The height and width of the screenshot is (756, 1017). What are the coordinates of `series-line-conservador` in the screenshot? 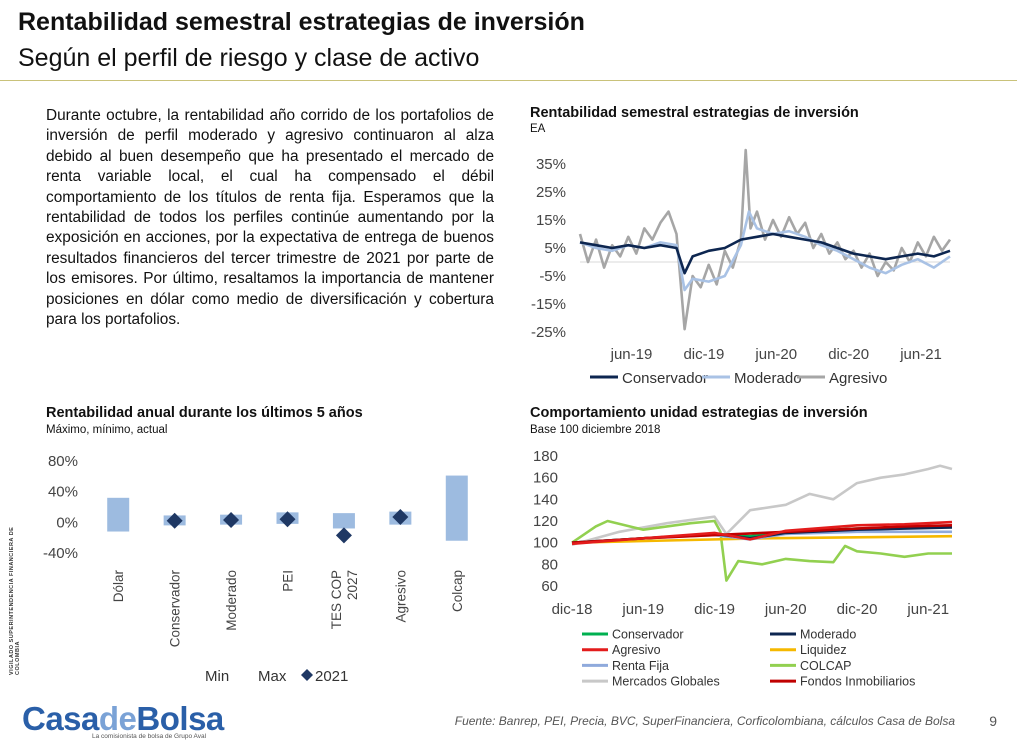 It's located at (765, 253).